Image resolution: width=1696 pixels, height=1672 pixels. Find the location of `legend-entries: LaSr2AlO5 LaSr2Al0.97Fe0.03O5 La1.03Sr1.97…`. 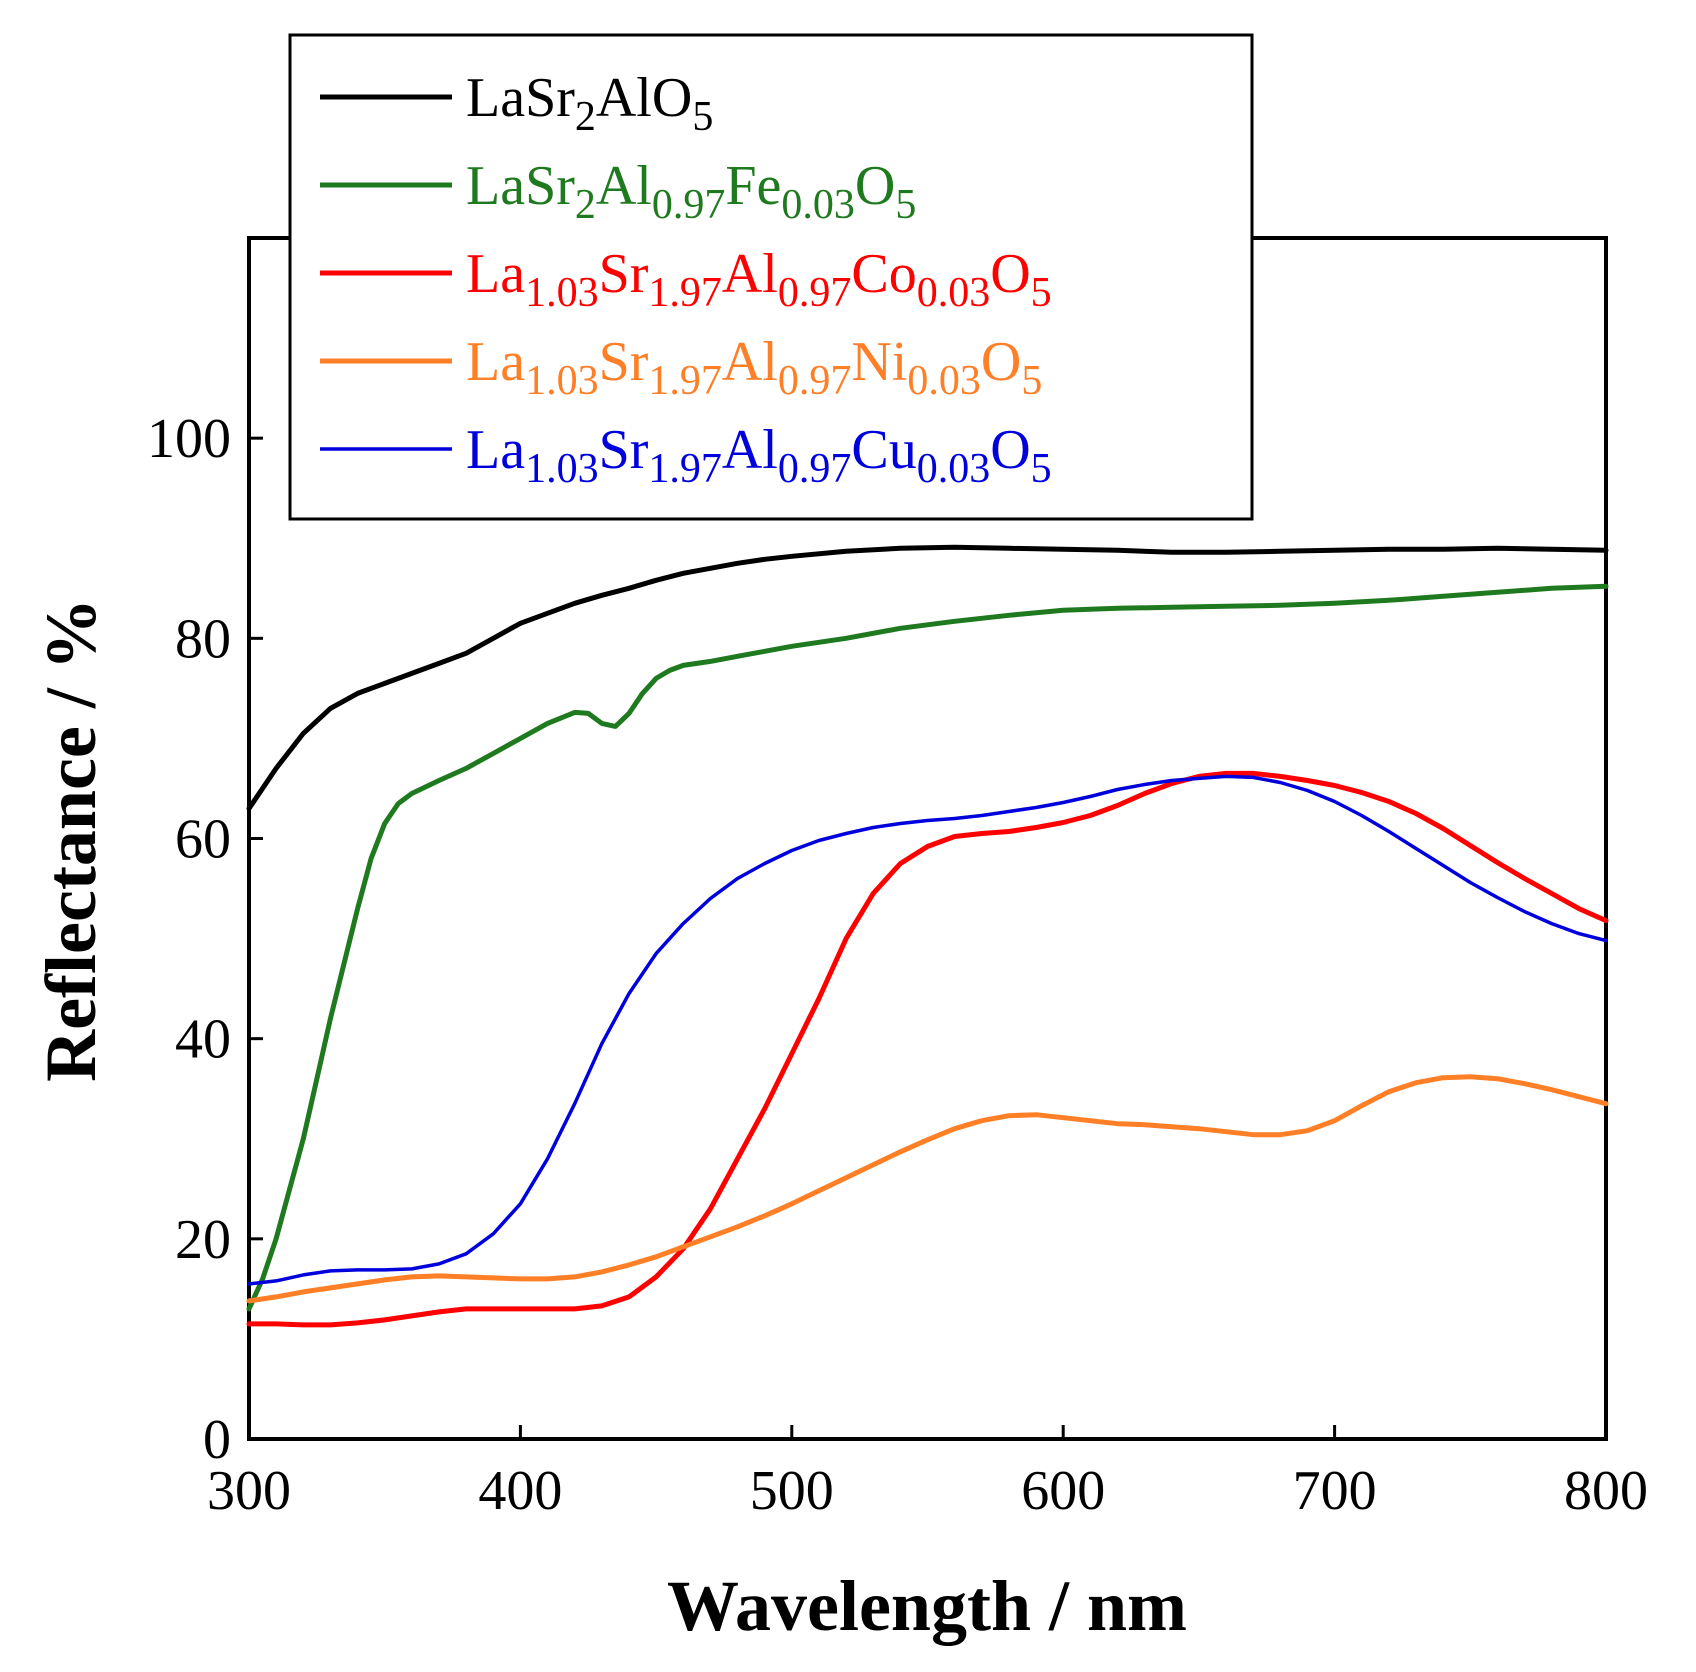

legend-entries: LaSr2AlO5 LaSr2Al0.97Fe0.03O5 La1.03Sr1.97… is located at coordinates (686, 279).